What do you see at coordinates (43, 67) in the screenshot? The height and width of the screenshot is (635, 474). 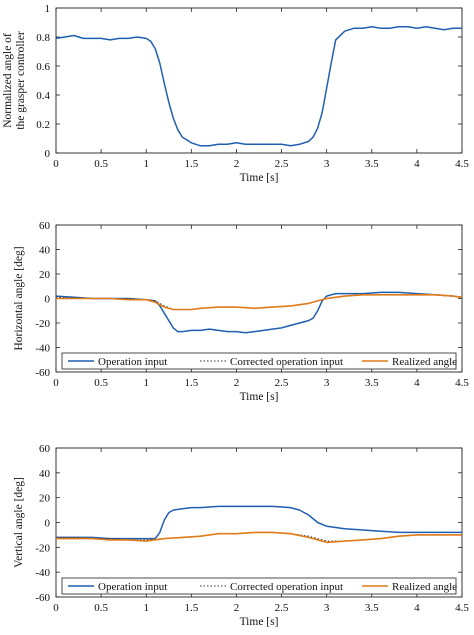 I see `y-tick-label: 0.6` at bounding box center [43, 67].